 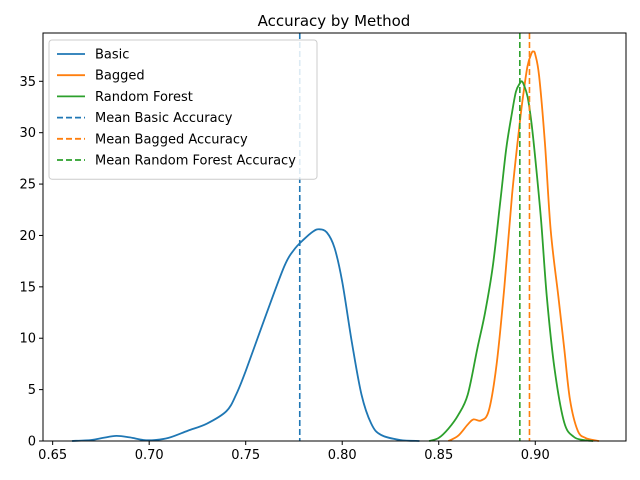 I want to click on x-tick-label: 0.70, so click(x=149, y=455).